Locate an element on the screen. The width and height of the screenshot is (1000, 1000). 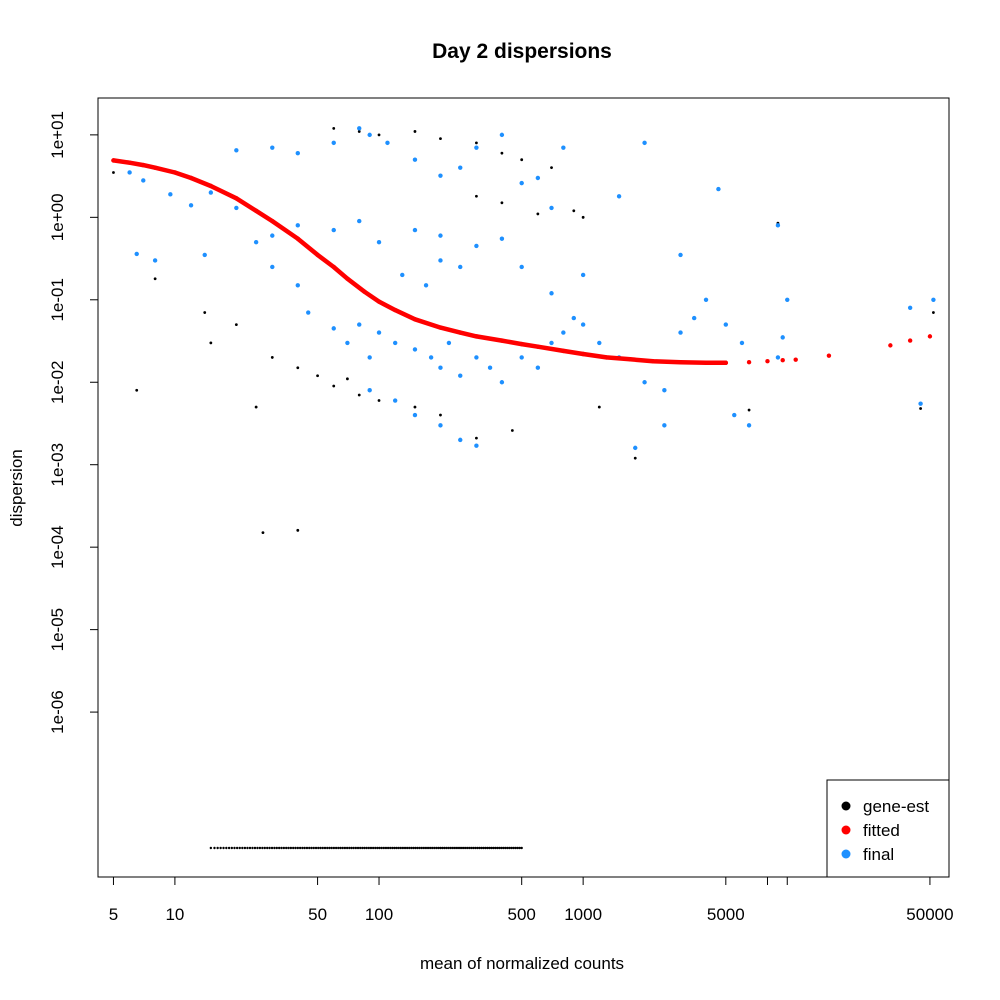
fitted-curve is located at coordinates (420, 262).